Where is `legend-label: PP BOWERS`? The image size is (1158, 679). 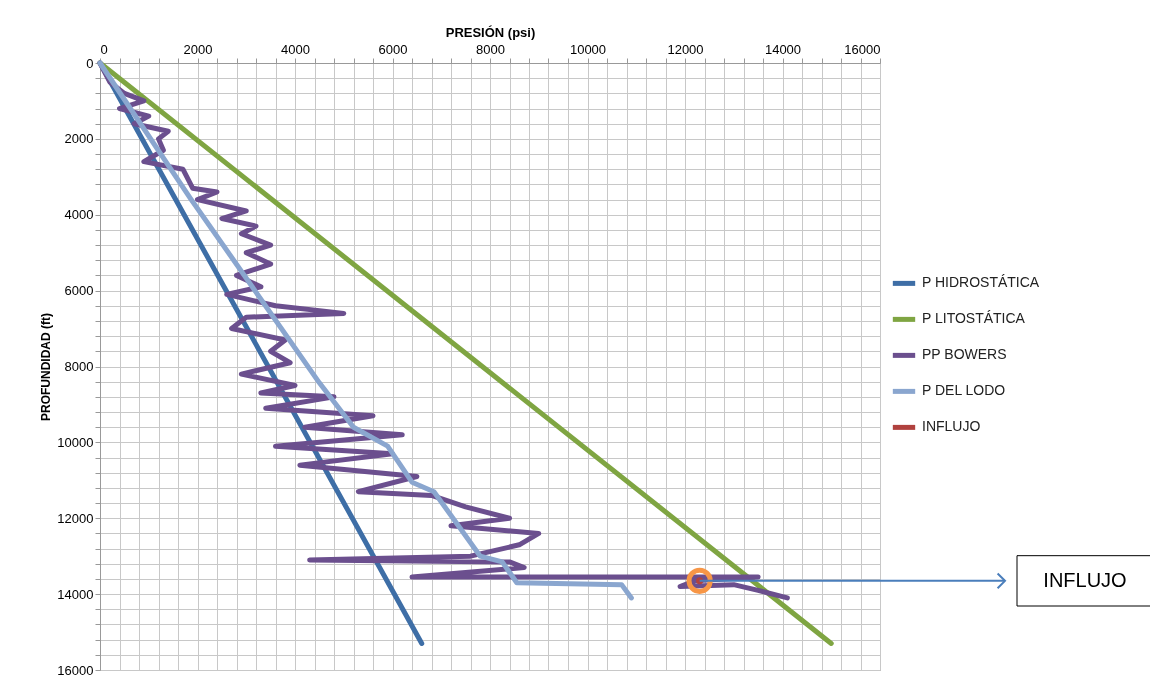 legend-label: PP BOWERS is located at coordinates (964, 354).